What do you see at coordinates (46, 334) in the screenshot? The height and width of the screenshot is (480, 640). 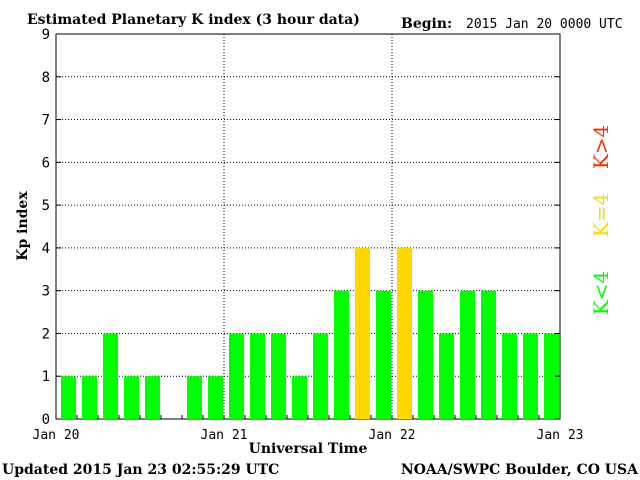 I see `y-tick-label: 2` at bounding box center [46, 334].